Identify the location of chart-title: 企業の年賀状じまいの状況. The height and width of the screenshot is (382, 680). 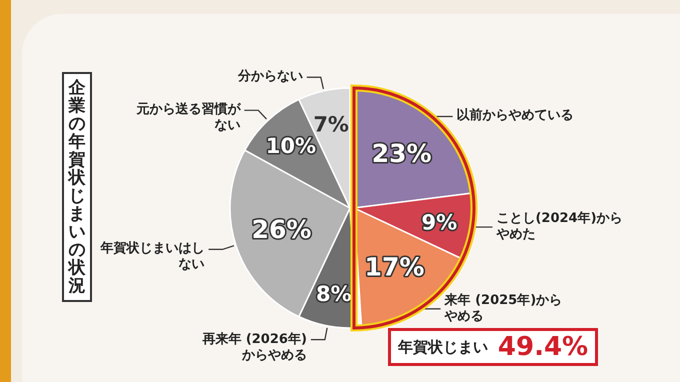
(77, 187).